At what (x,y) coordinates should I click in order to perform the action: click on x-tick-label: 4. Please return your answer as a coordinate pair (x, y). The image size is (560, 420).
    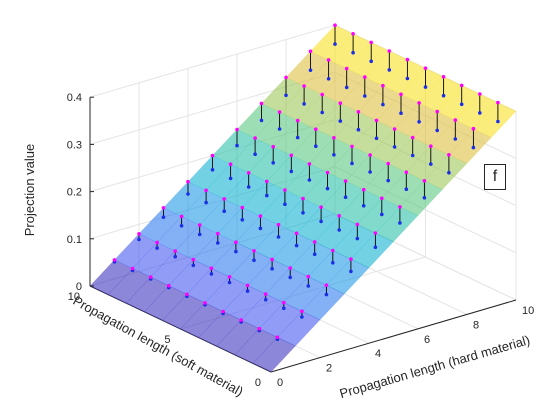
    Looking at the image, I should click on (378, 354).